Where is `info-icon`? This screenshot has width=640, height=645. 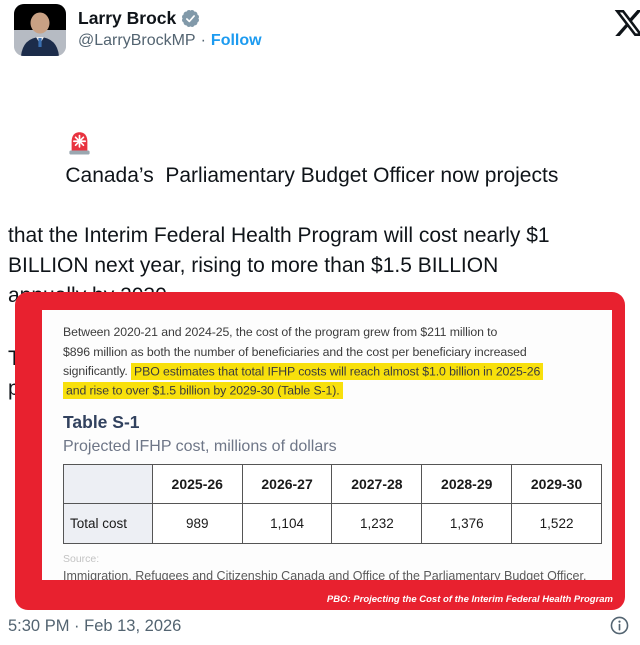
info-icon is located at coordinates (619, 625).